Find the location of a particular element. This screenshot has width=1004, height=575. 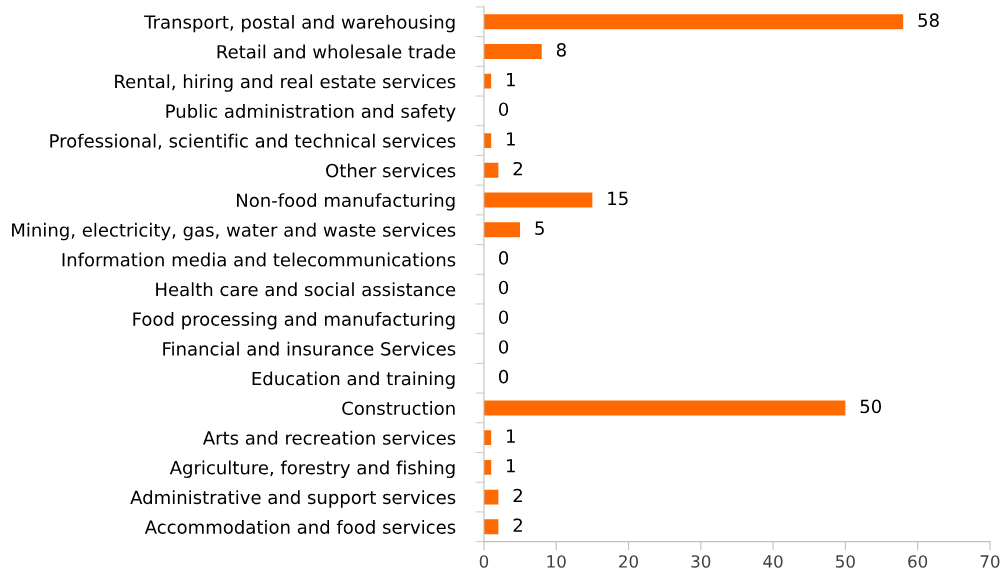

y-tick-label: Construction is located at coordinates (398, 408).